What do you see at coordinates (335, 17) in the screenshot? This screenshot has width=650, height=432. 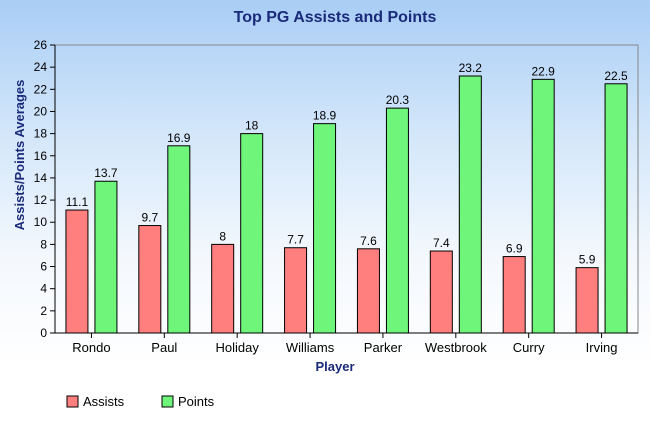 I see `chart-title: Top PG Assists and Points` at bounding box center [335, 17].